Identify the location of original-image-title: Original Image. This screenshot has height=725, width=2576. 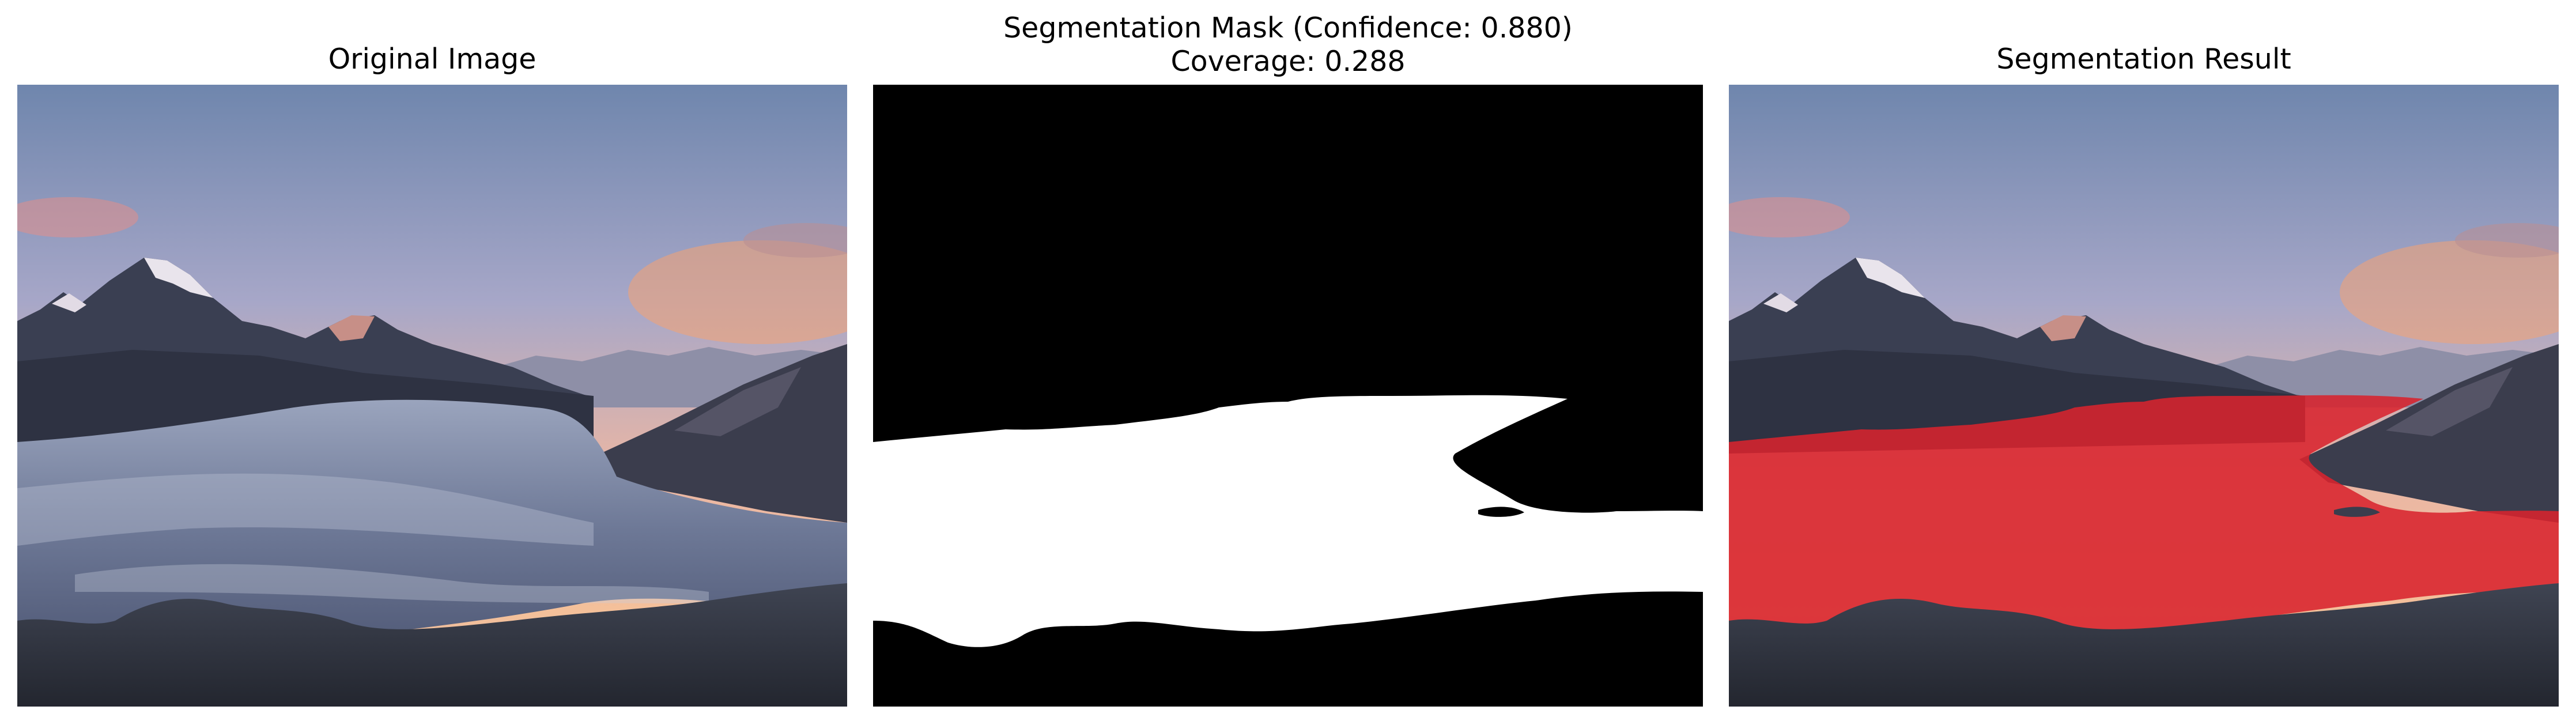
(432, 59).